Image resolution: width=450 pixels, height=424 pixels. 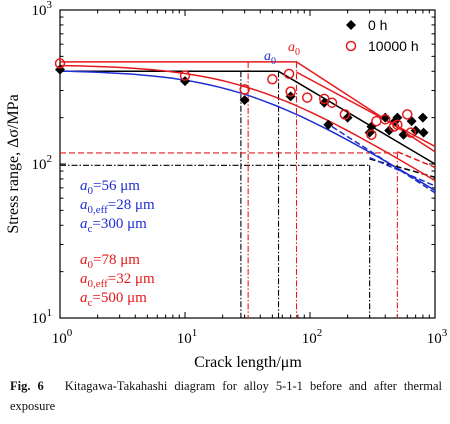 I want to click on legend-marker-10000h, so click(x=351, y=46).